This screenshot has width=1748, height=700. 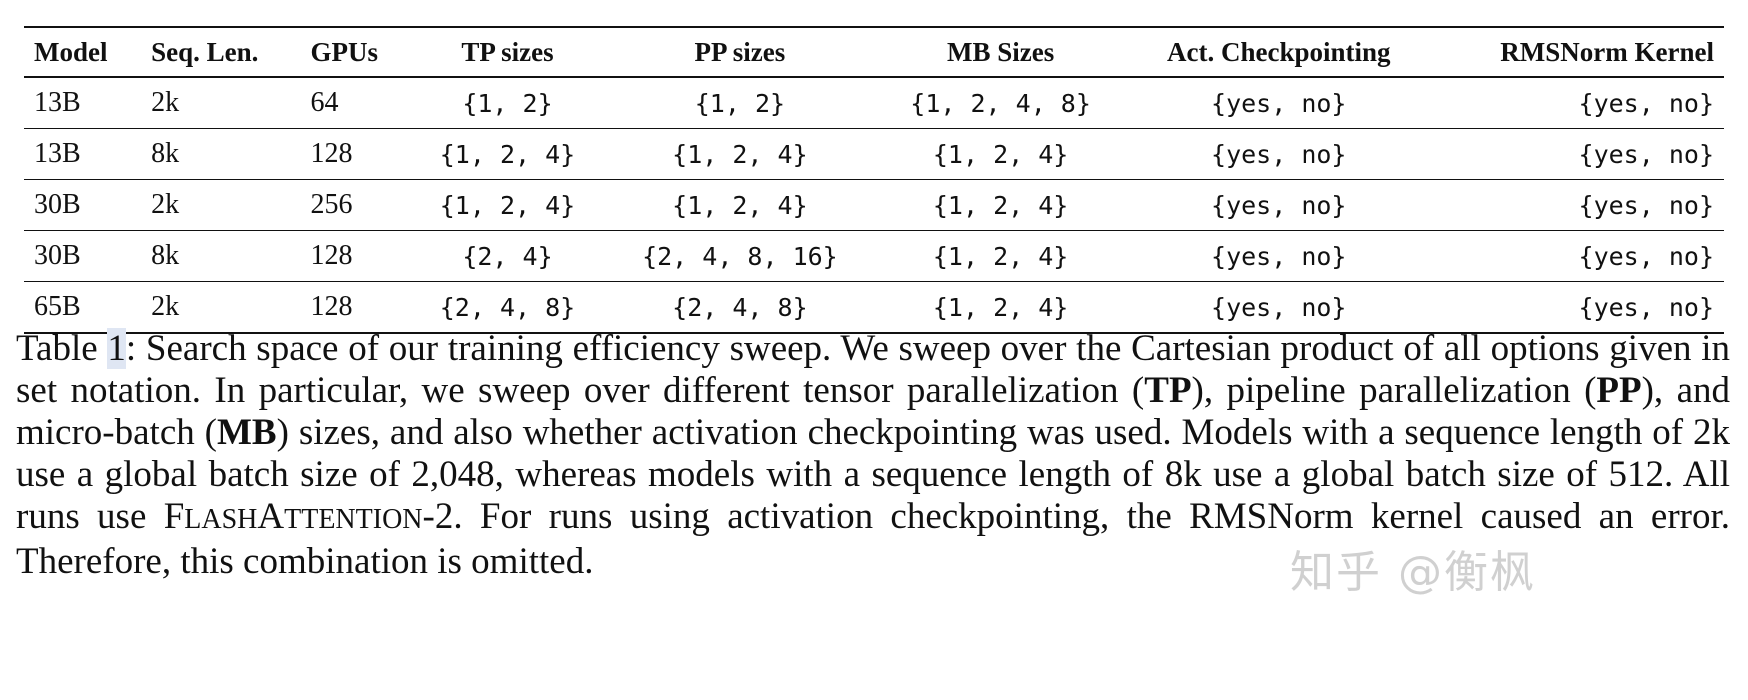 I want to click on header-tp-sizes: TP sizes, so click(x=507, y=51).